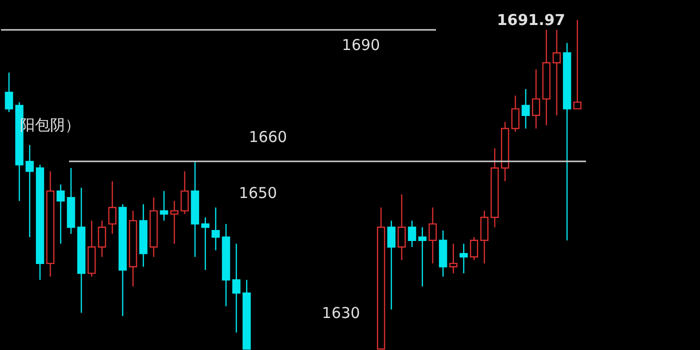 The image size is (700, 350). I want to click on annotation: 1690, so click(361, 45).